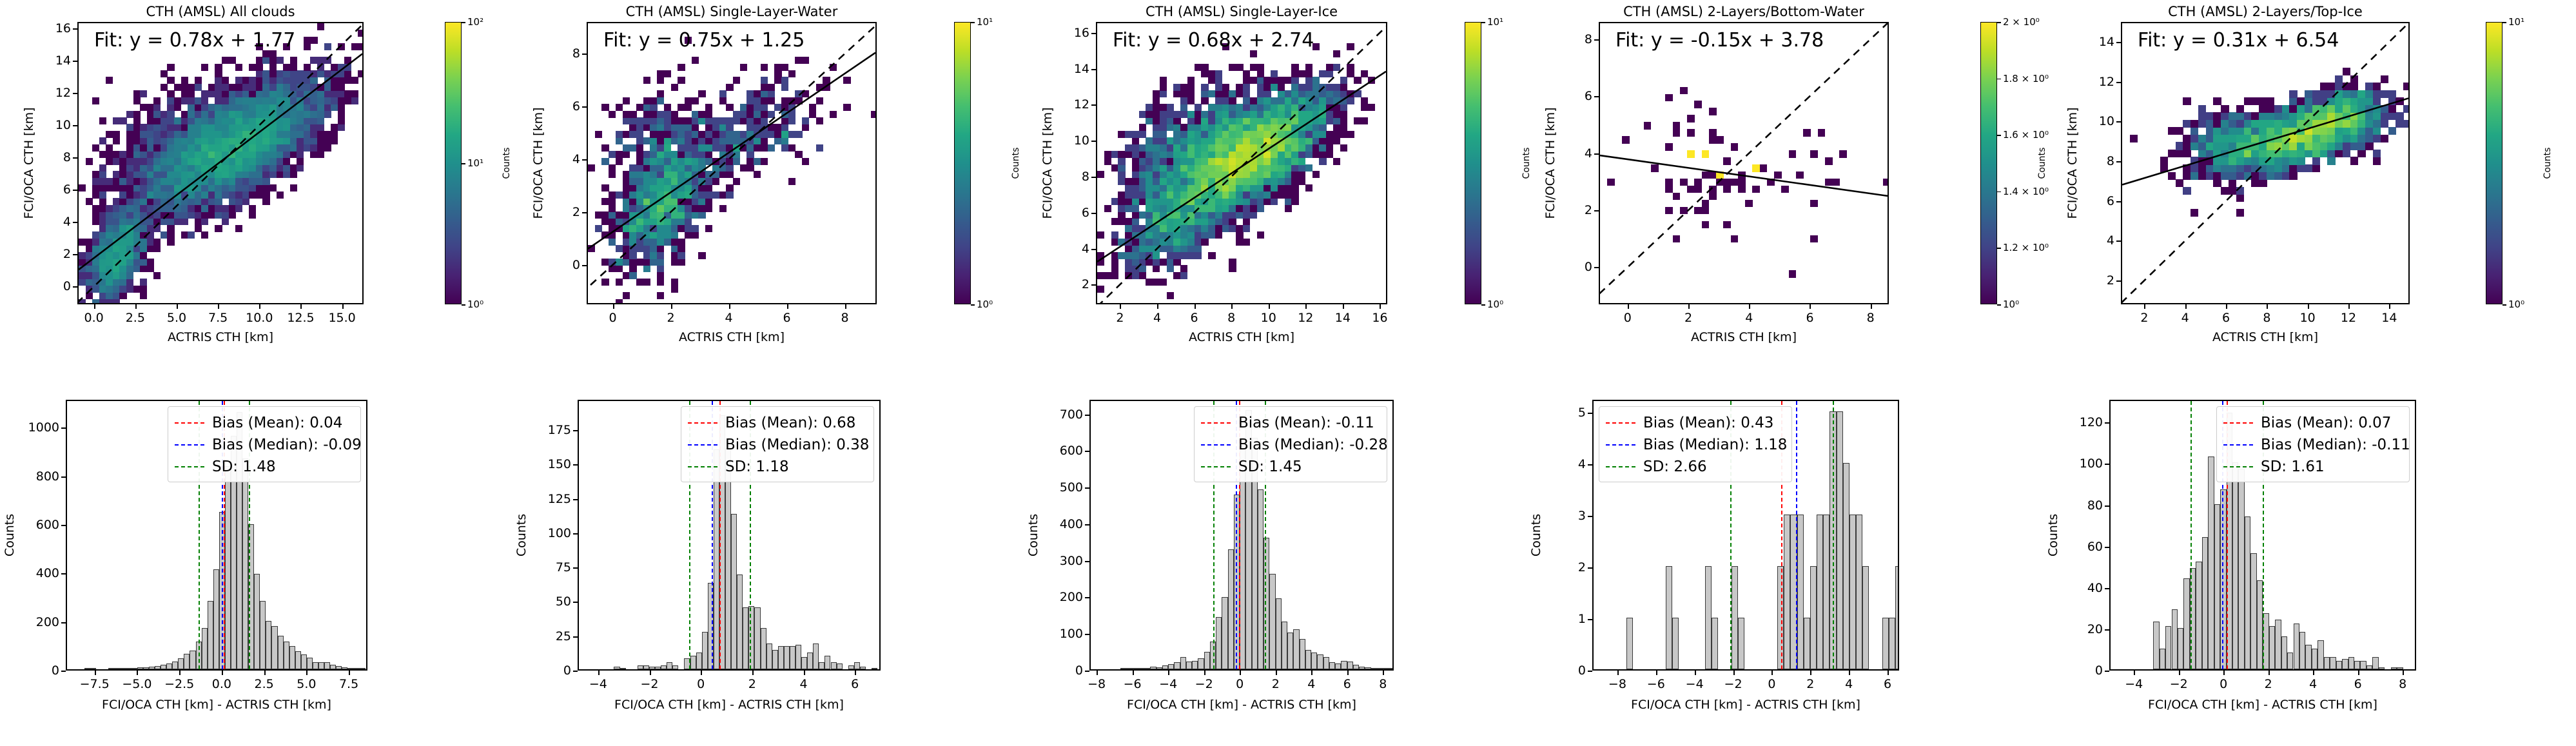  I want to click on x-tick-label: 5.0, so click(177, 318).